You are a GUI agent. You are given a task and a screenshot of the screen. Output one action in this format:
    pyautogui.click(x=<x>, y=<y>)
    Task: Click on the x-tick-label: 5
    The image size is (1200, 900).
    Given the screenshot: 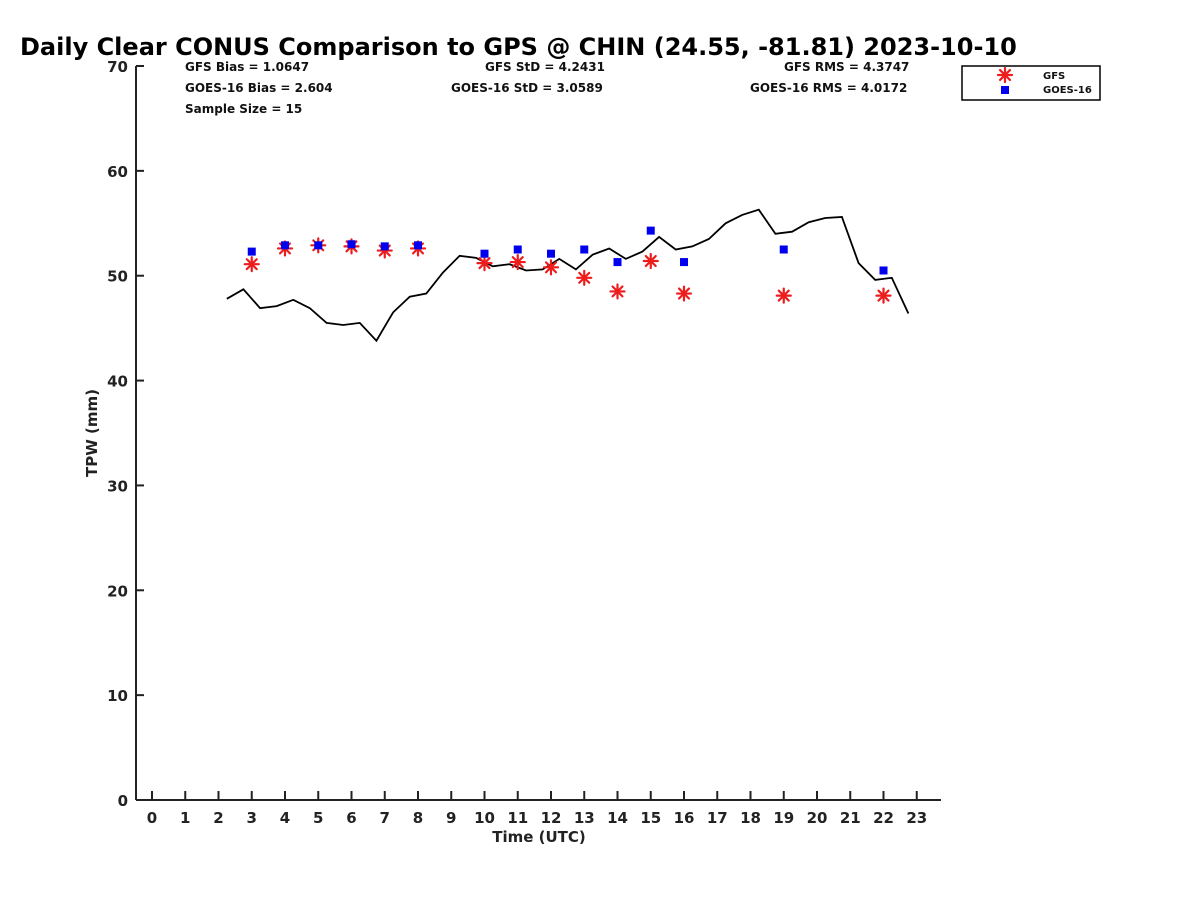 What is the action you would take?
    pyautogui.click(x=318, y=818)
    